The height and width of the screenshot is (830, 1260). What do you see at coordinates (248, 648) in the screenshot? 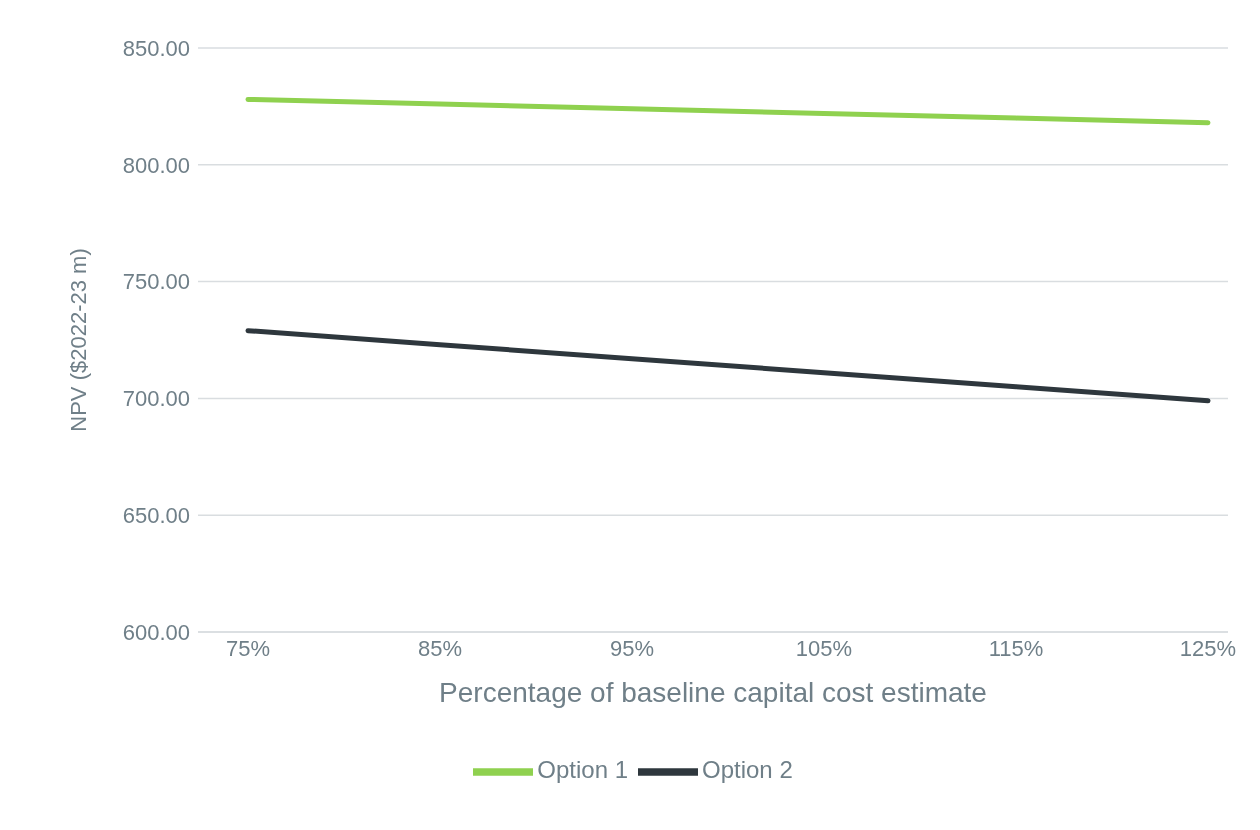
I see `x-tick-label: 75%` at bounding box center [248, 648].